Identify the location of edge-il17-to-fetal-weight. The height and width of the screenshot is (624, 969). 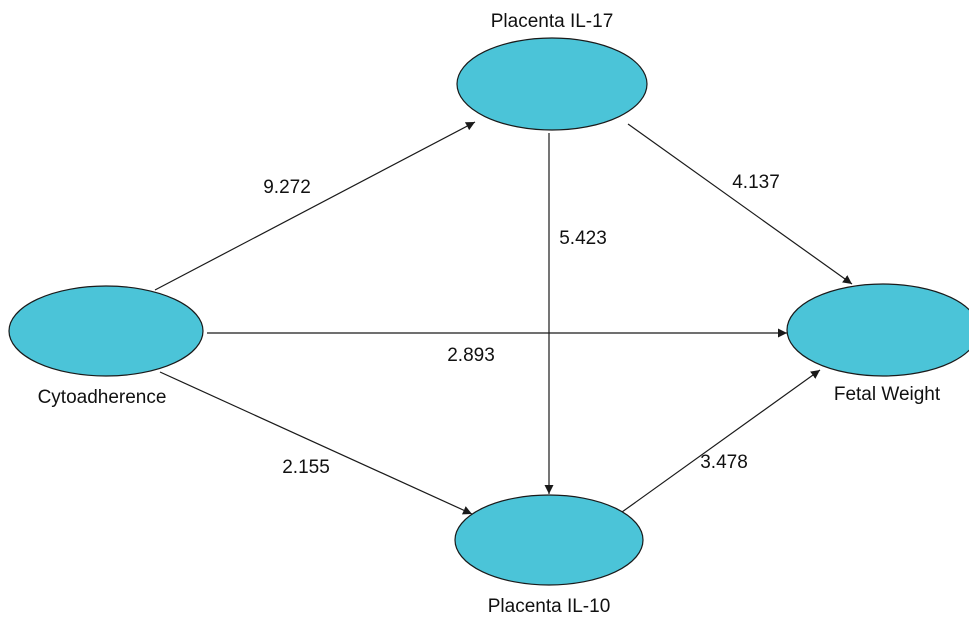
(740, 204).